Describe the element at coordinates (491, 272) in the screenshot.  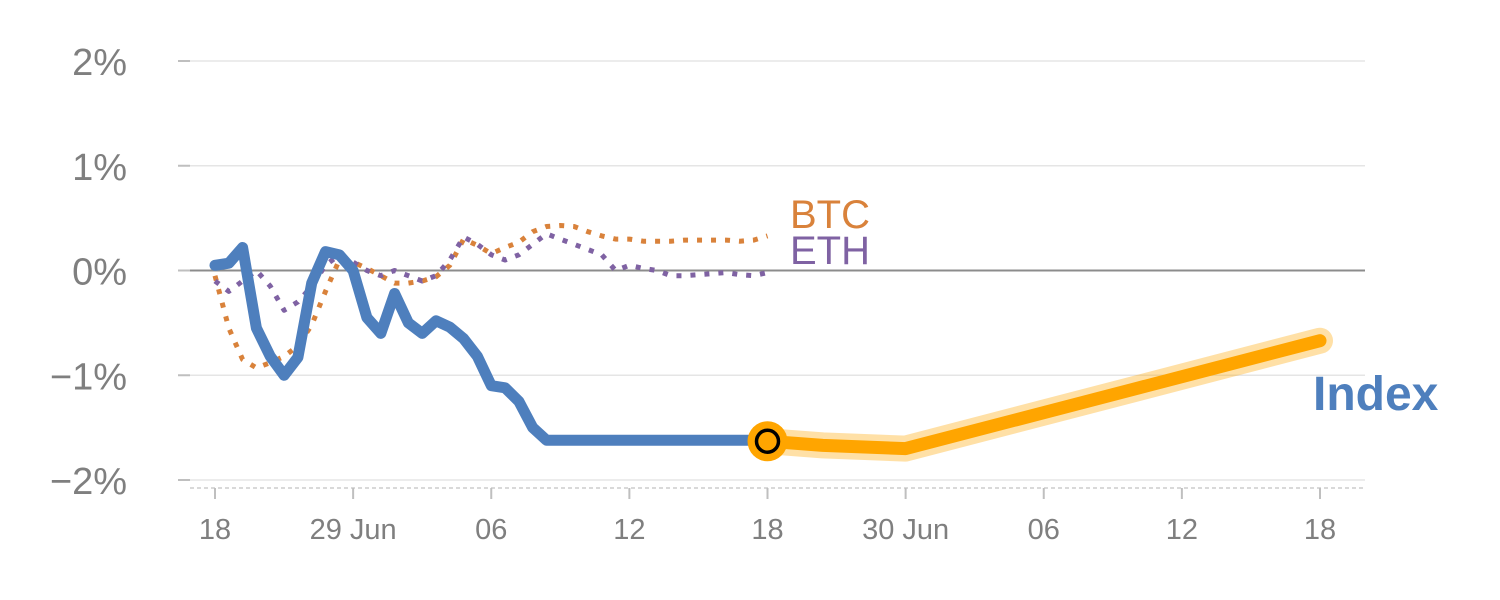
I see `eth-series-line` at that location.